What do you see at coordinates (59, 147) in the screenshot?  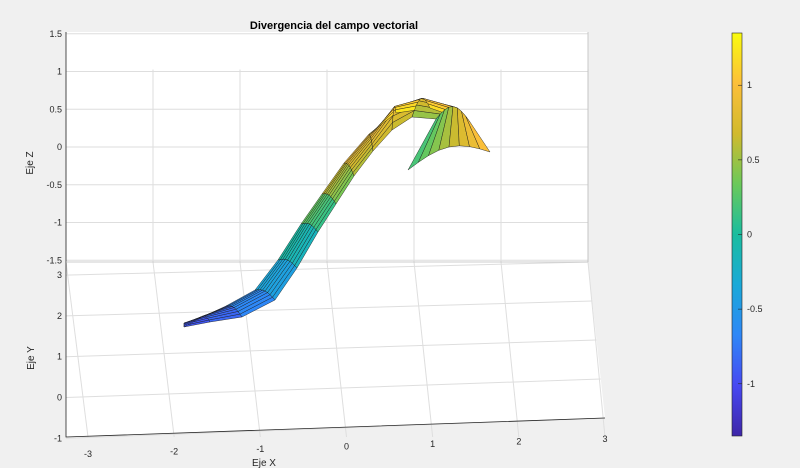 I see `z-tick-label: 0` at bounding box center [59, 147].